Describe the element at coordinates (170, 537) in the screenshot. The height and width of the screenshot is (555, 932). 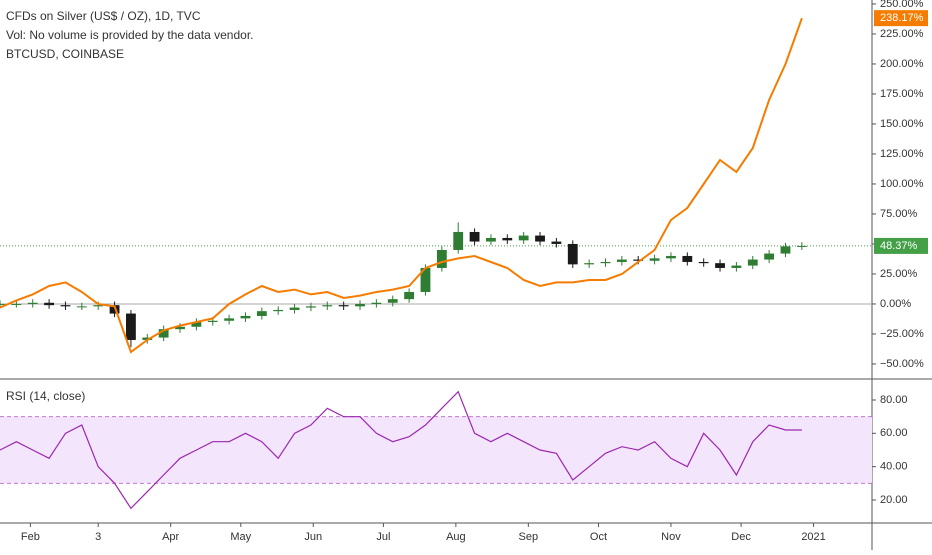
I see `x-tick-label: Apr` at that location.